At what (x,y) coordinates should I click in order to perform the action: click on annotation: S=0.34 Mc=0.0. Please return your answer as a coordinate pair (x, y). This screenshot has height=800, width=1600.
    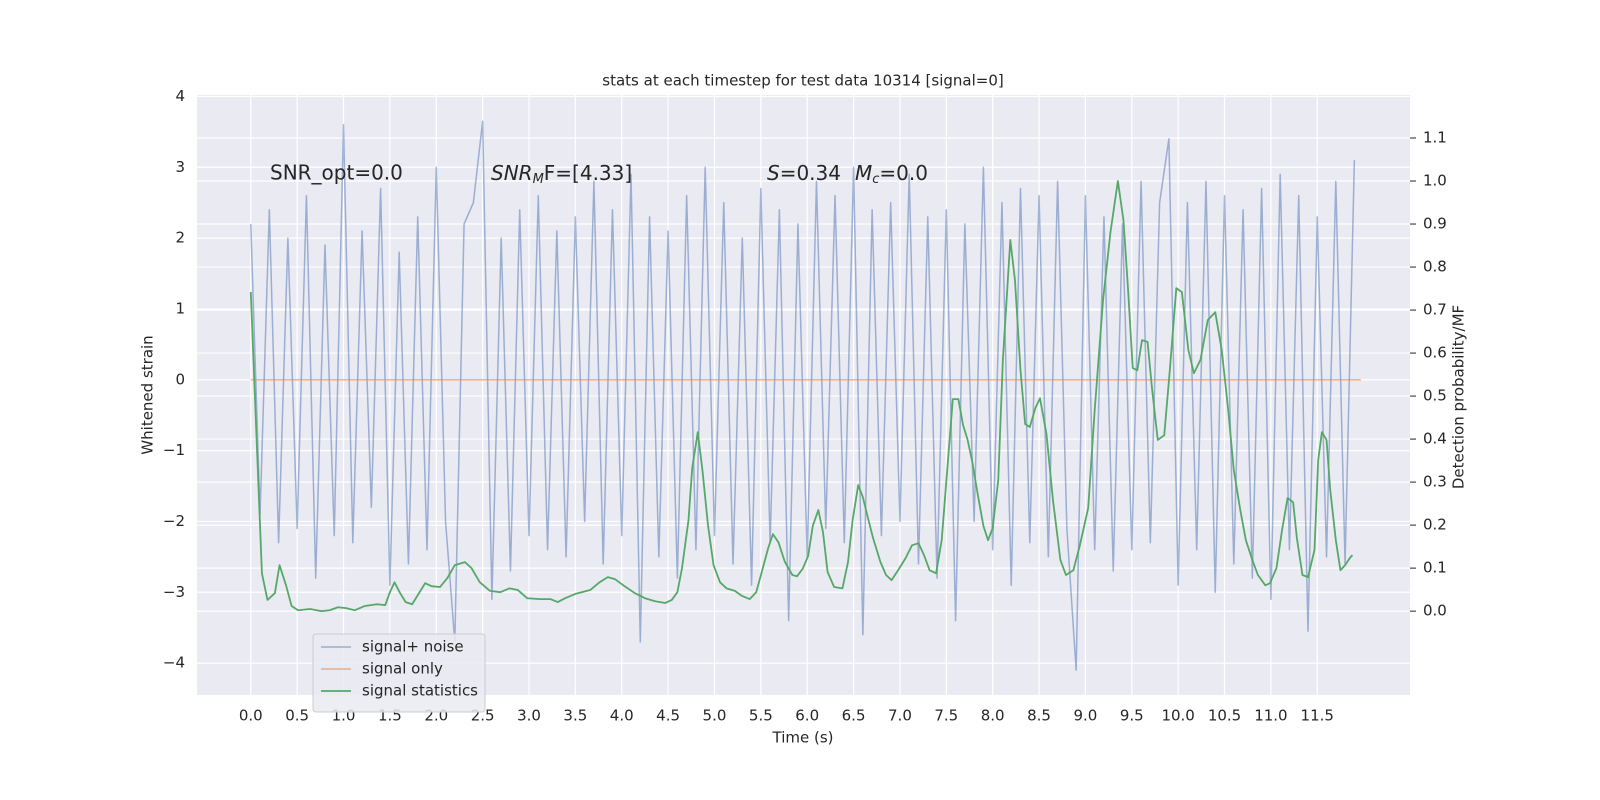
    Looking at the image, I should click on (847, 174).